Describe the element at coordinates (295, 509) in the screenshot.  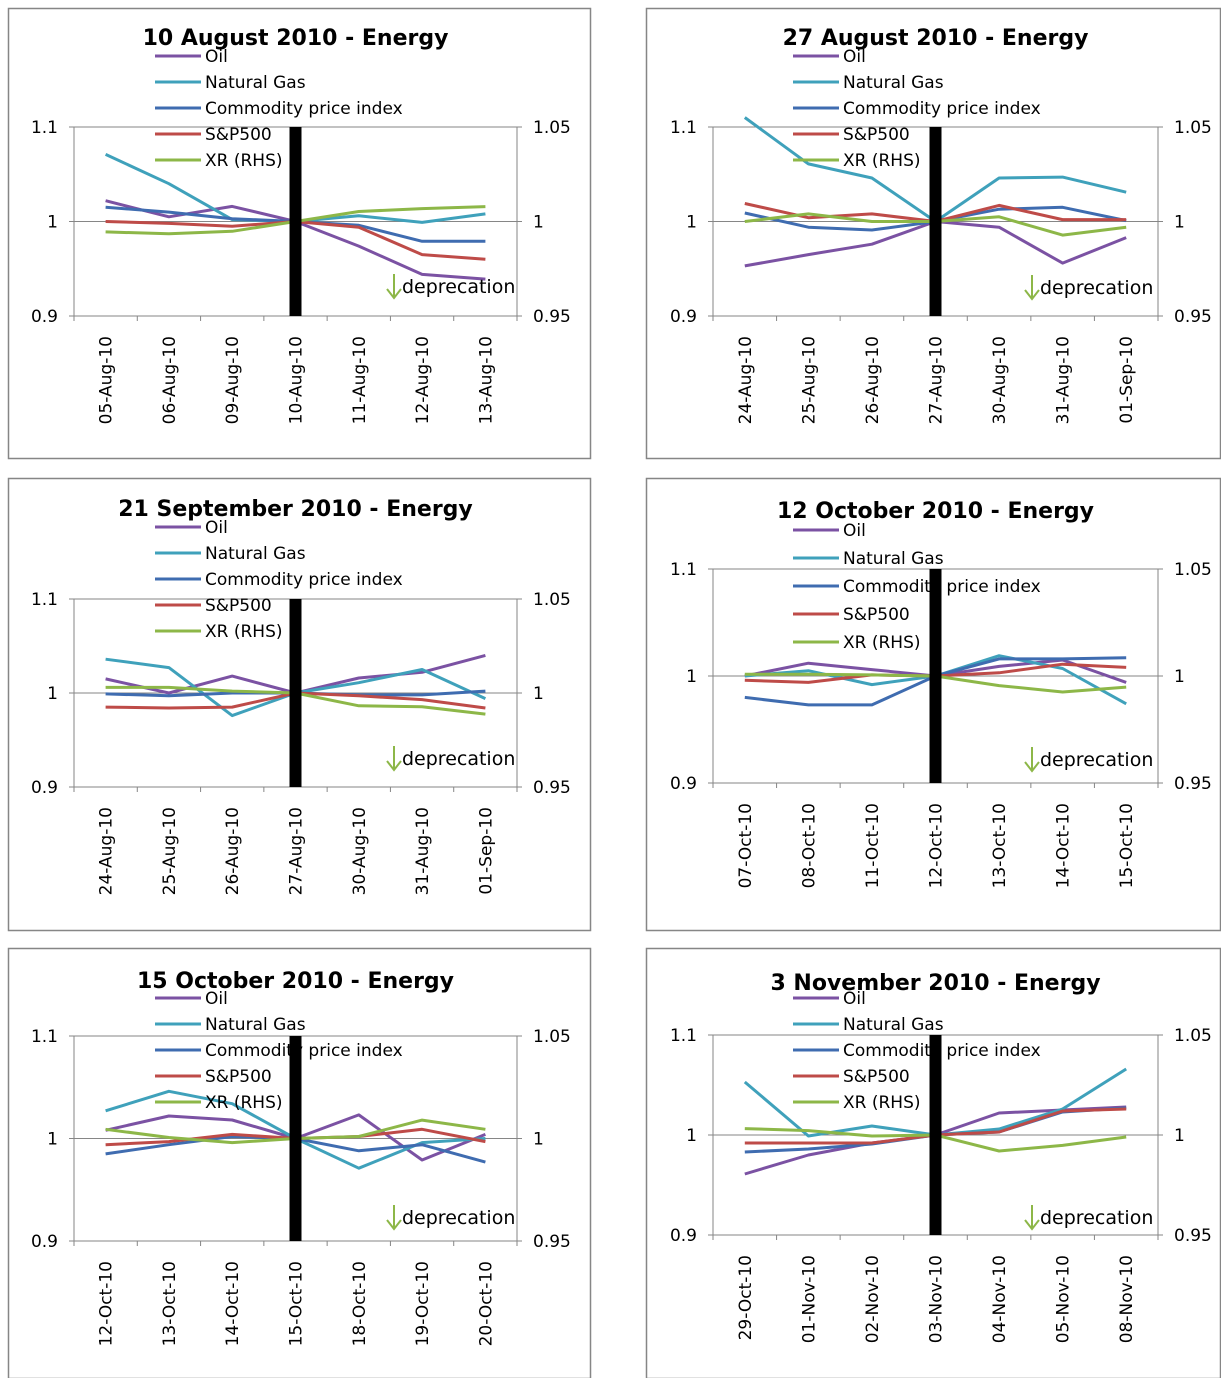
I see `chart-title: 21 September 2010 - Energy` at that location.